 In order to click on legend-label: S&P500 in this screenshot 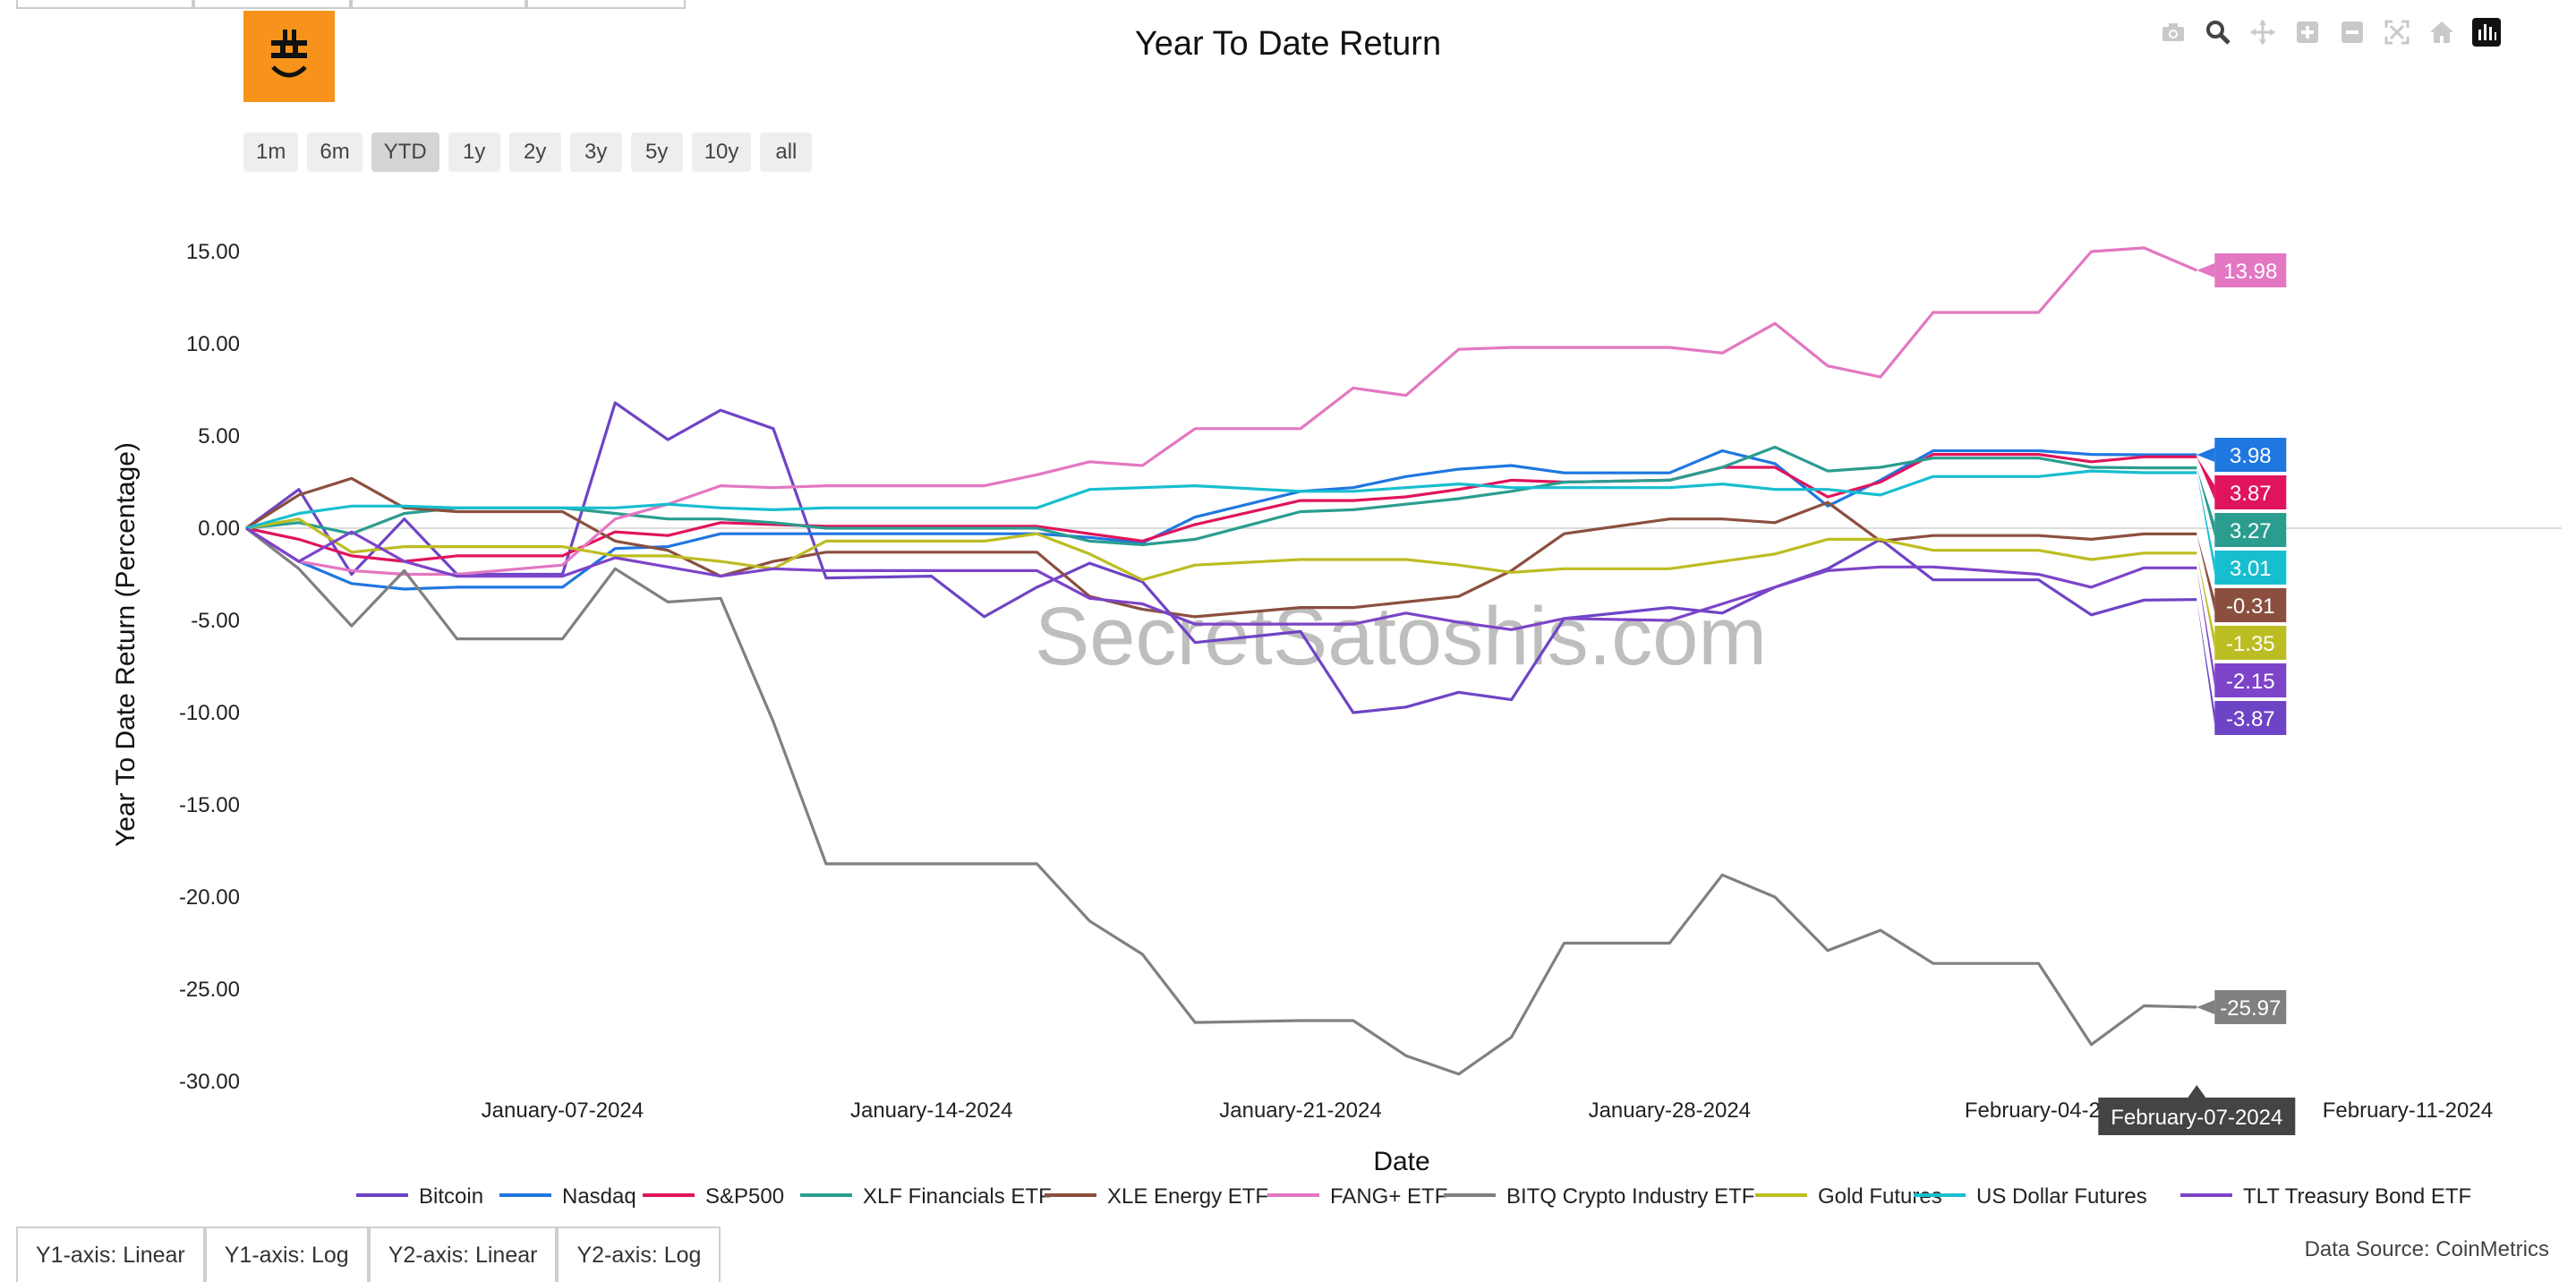, I will do `click(744, 1196)`.